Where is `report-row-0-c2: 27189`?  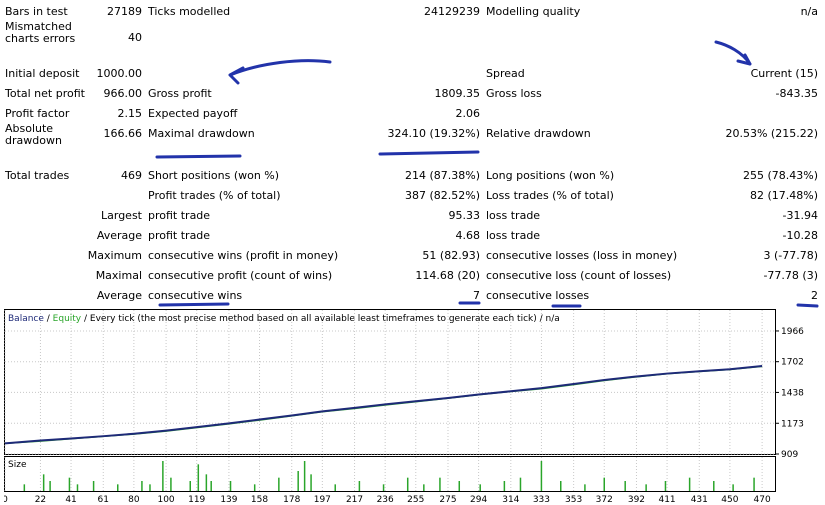 report-row-0-c2: 27189 is located at coordinates (124, 11).